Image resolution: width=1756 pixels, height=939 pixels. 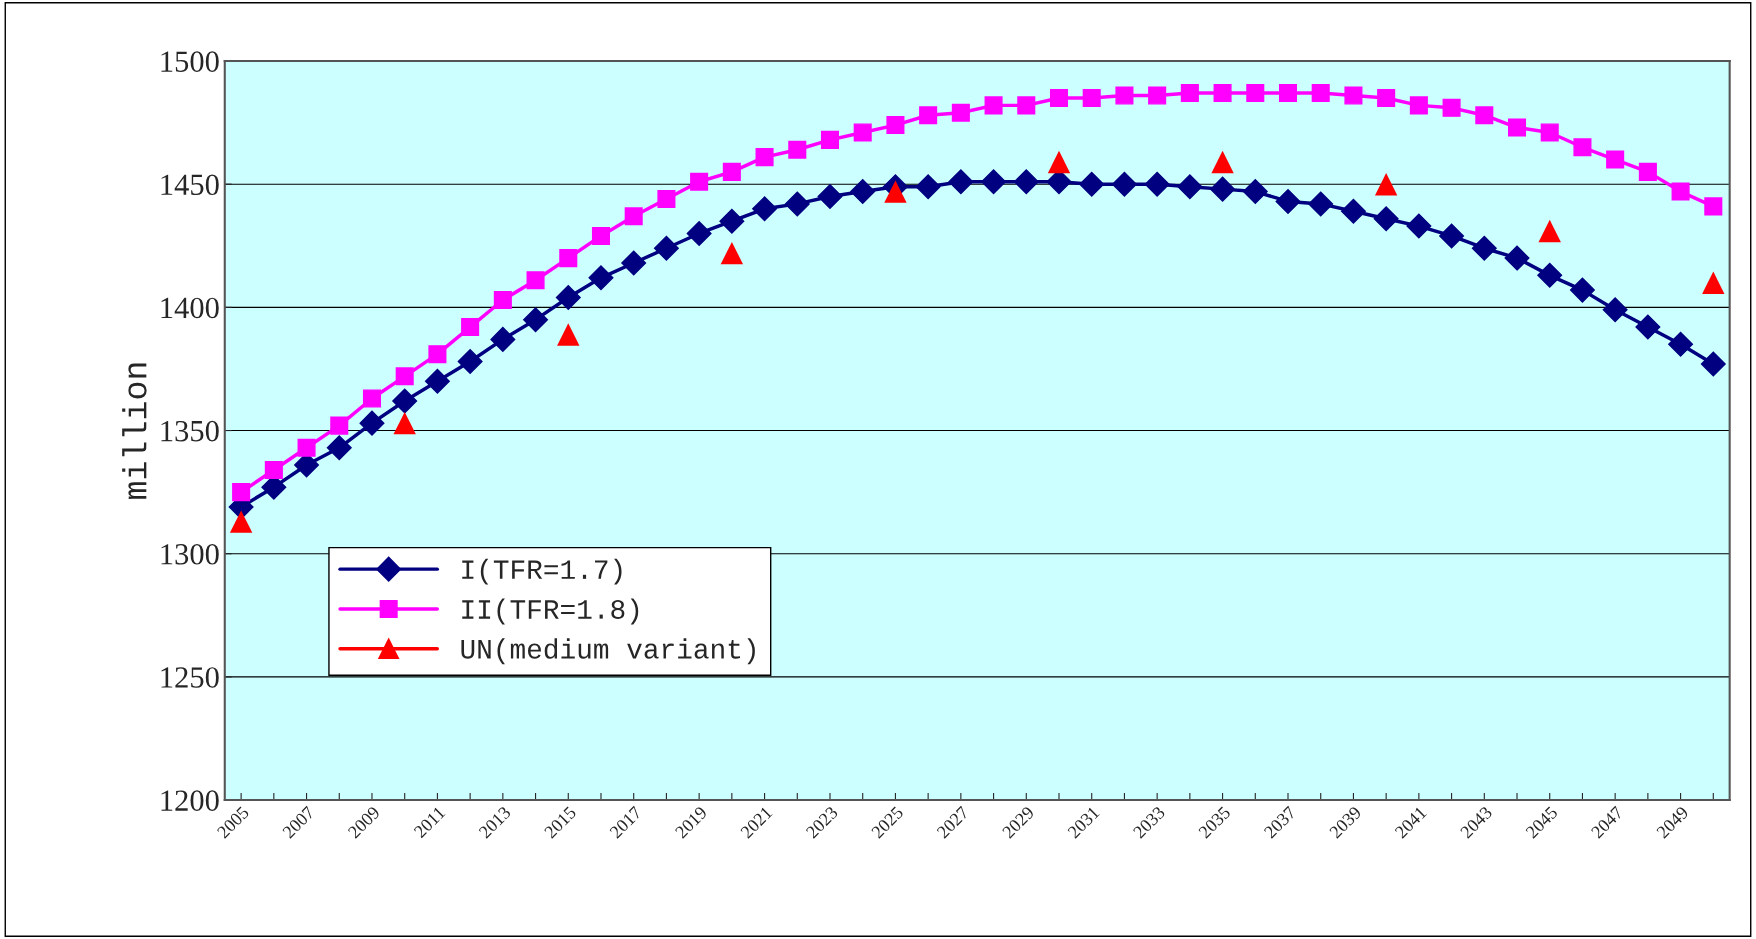 I want to click on y-tick-label: 1250, so click(x=190, y=677).